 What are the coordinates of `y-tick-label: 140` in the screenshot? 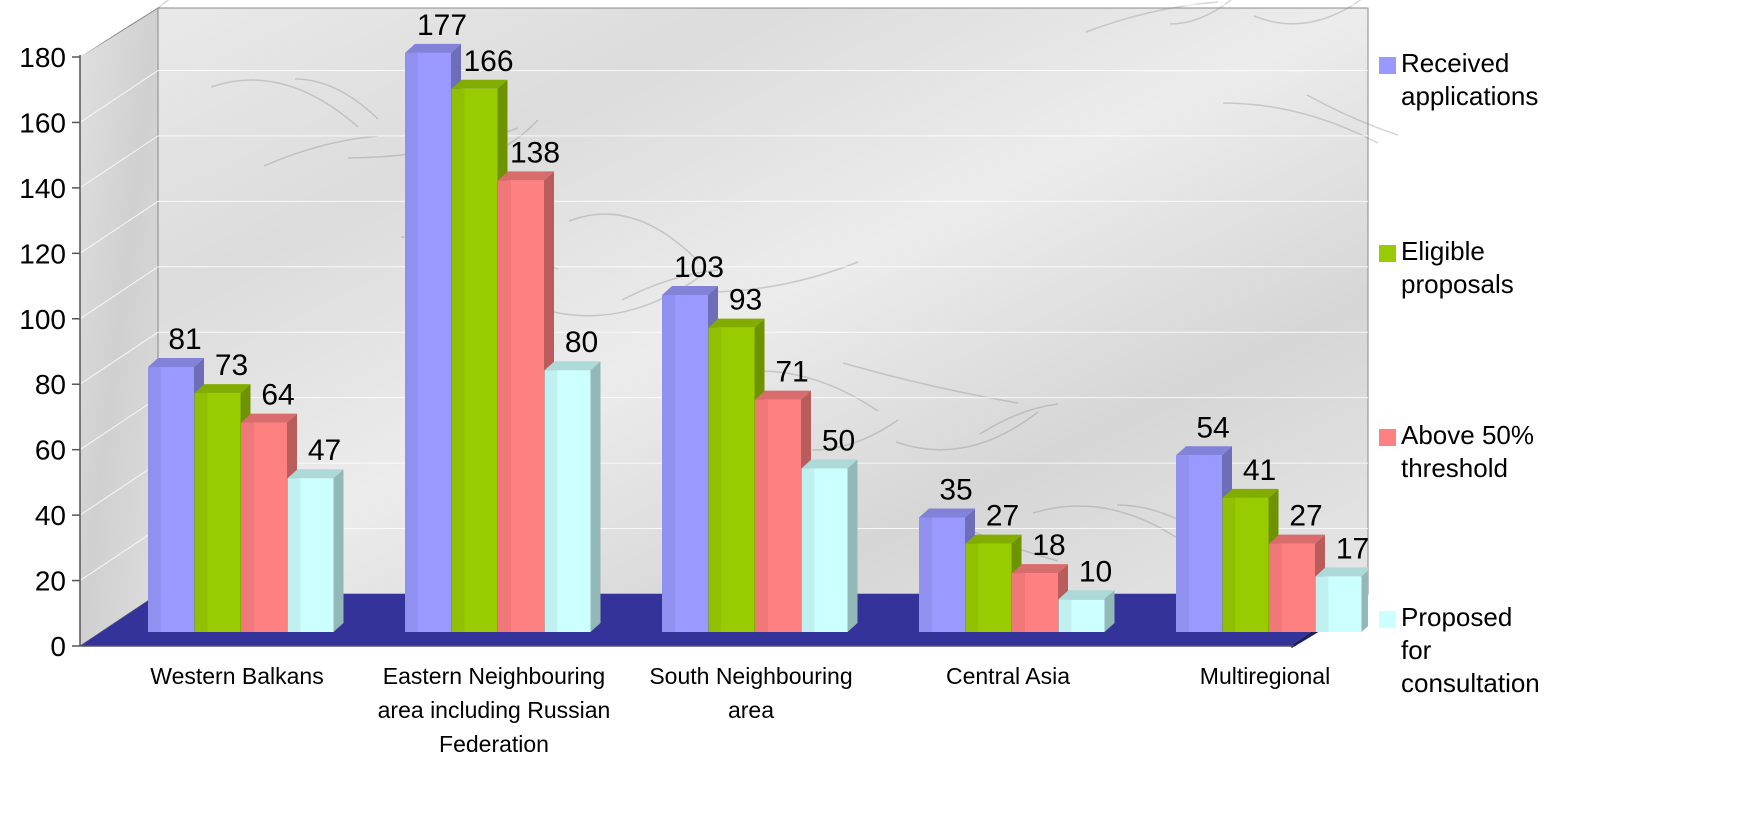 It's located at (42, 188).